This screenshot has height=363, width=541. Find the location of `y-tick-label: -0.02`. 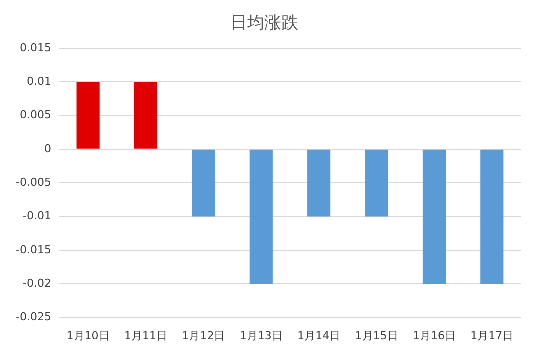

y-tick-label: -0.02 is located at coordinates (37, 283).